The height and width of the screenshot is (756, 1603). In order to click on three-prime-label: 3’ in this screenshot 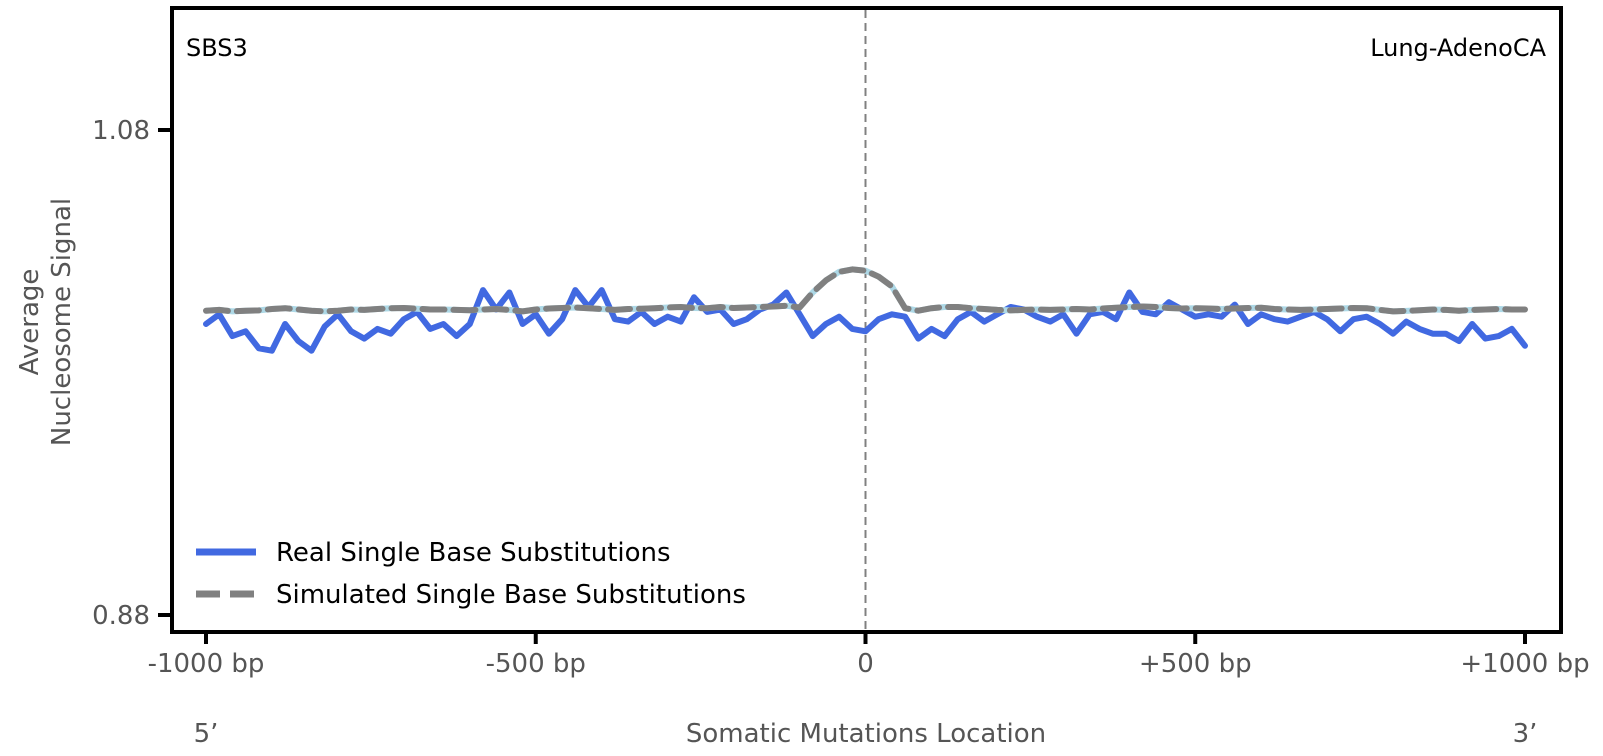, I will do `click(1525, 734)`.